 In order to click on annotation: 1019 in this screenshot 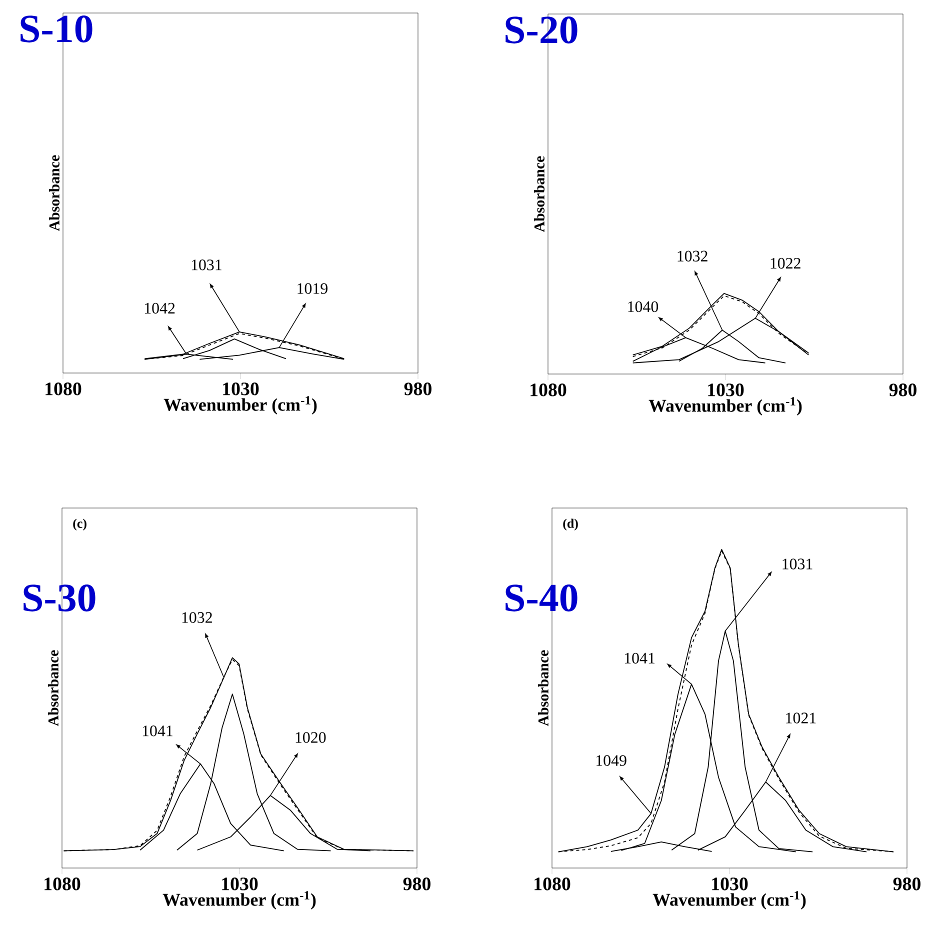, I will do `click(313, 288)`.